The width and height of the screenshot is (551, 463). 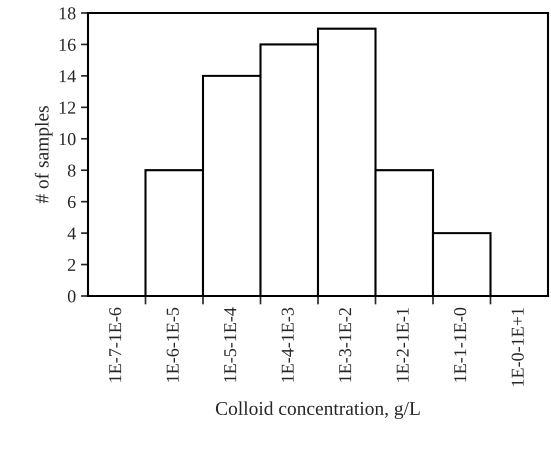 I want to click on y-tick-label: 4, so click(x=72, y=233).